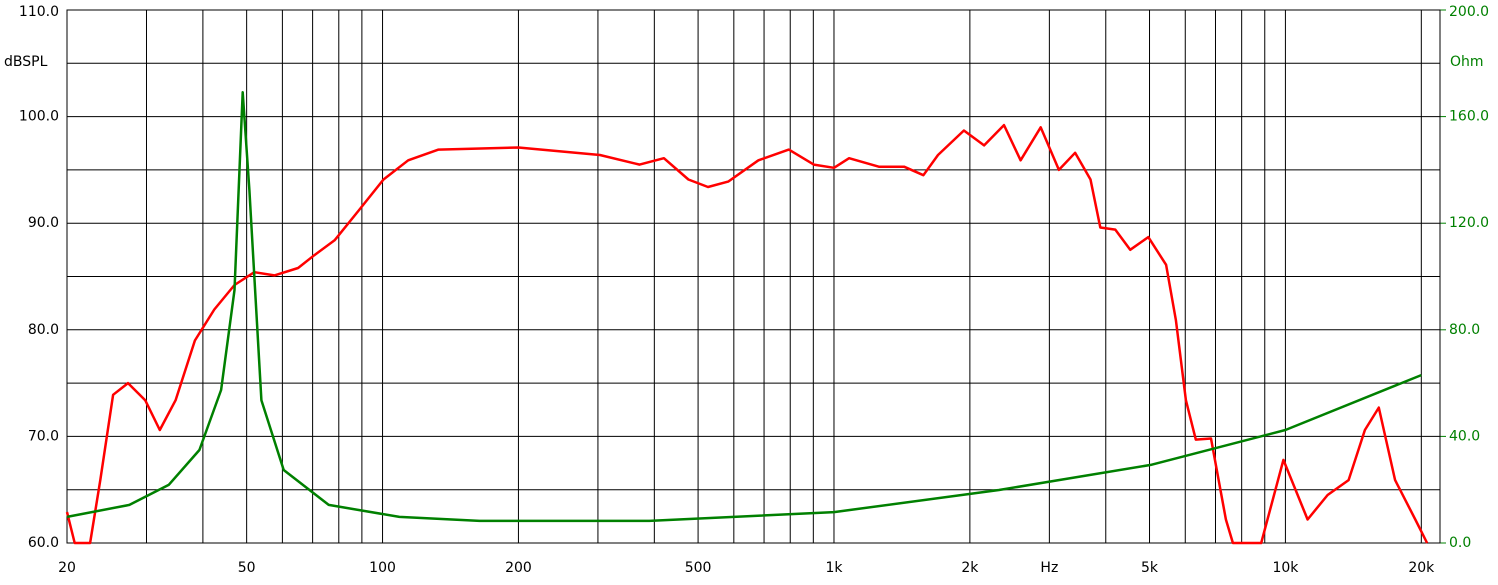  I want to click on y-tick-label: 100.0, so click(39, 117).